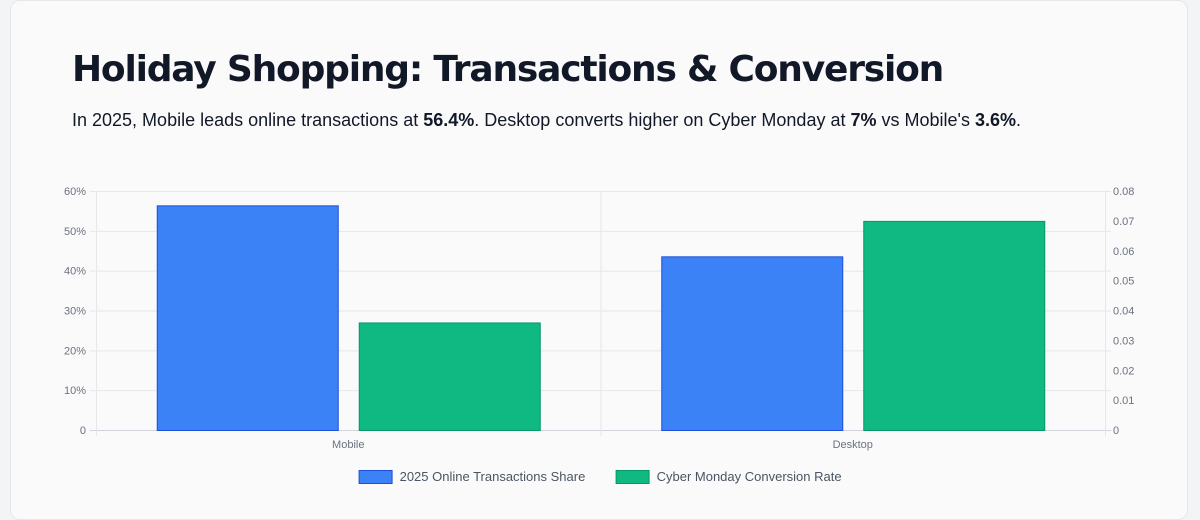 This screenshot has width=1200, height=520. Describe the element at coordinates (1116, 431) in the screenshot. I see `y-tick-label-right: 0` at that location.